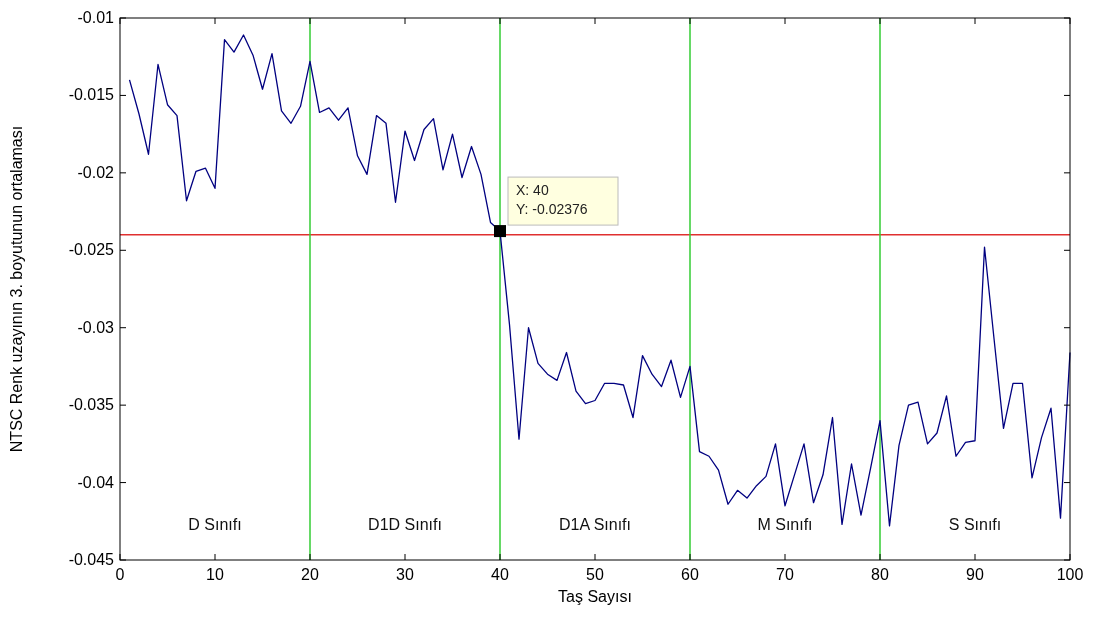 The image size is (1098, 628). I want to click on x-tick-label: 20, so click(310, 574).